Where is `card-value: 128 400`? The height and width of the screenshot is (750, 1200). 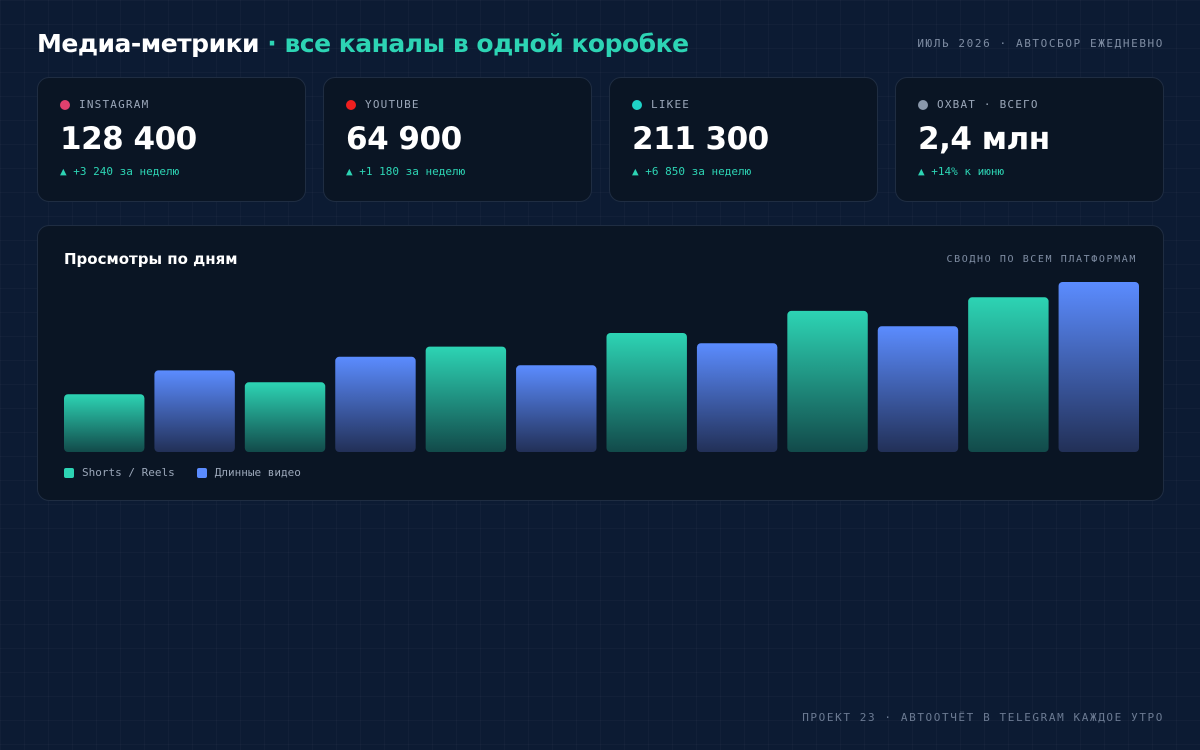 card-value: 128 400 is located at coordinates (128, 139).